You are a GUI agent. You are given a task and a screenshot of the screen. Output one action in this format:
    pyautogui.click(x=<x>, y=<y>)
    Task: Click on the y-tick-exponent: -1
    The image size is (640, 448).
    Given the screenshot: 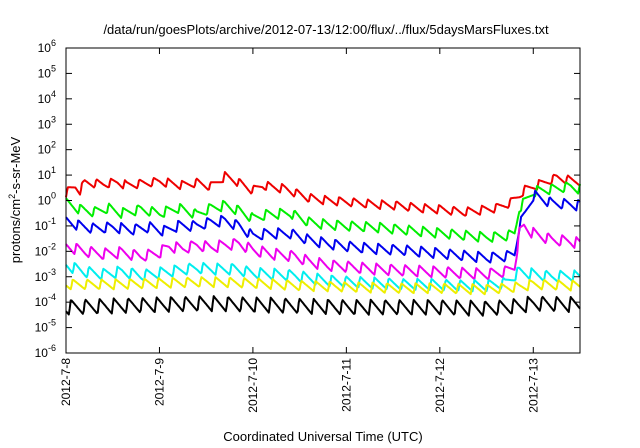 What is the action you would take?
    pyautogui.click(x=52, y=221)
    